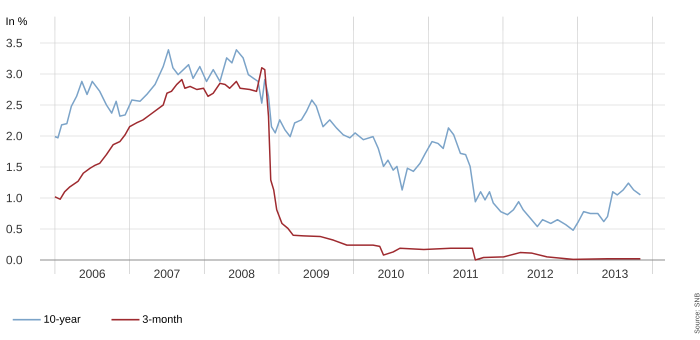  Describe the element at coordinates (14, 167) in the screenshot. I see `y-tick-label: 1.5` at that location.